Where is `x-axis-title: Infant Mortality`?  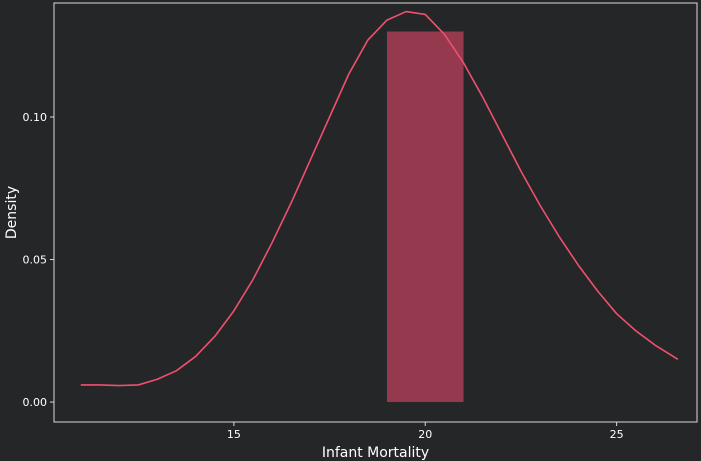
x-axis-title: Infant Mortality is located at coordinates (375, 453).